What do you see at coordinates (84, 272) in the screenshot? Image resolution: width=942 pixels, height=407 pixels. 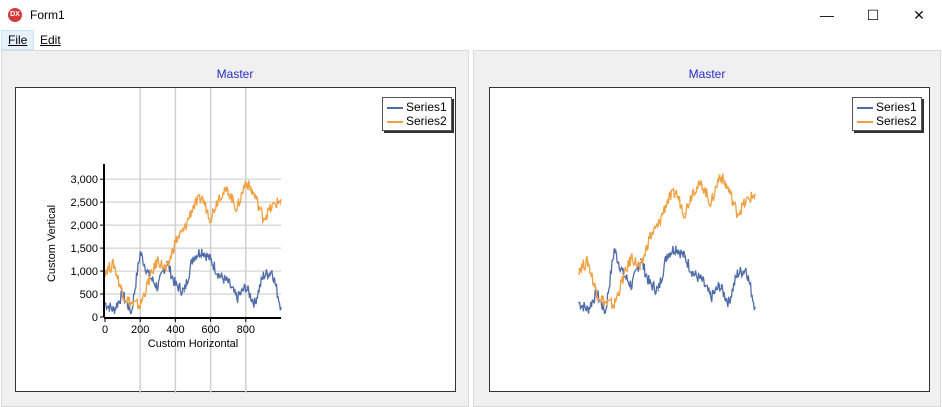 I see `y-tick-label: 1,000` at bounding box center [84, 272].